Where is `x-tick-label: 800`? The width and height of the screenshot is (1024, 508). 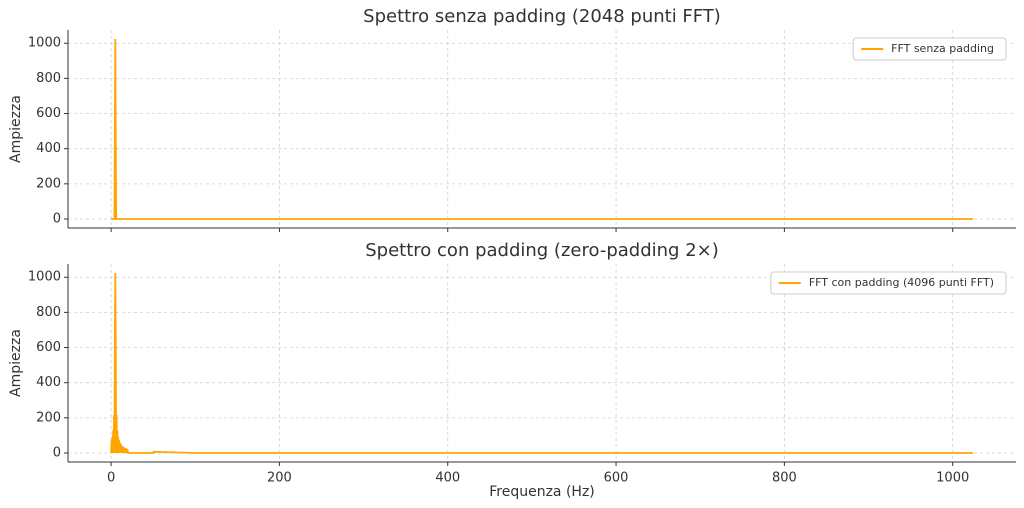
x-tick-label: 800 is located at coordinates (784, 478).